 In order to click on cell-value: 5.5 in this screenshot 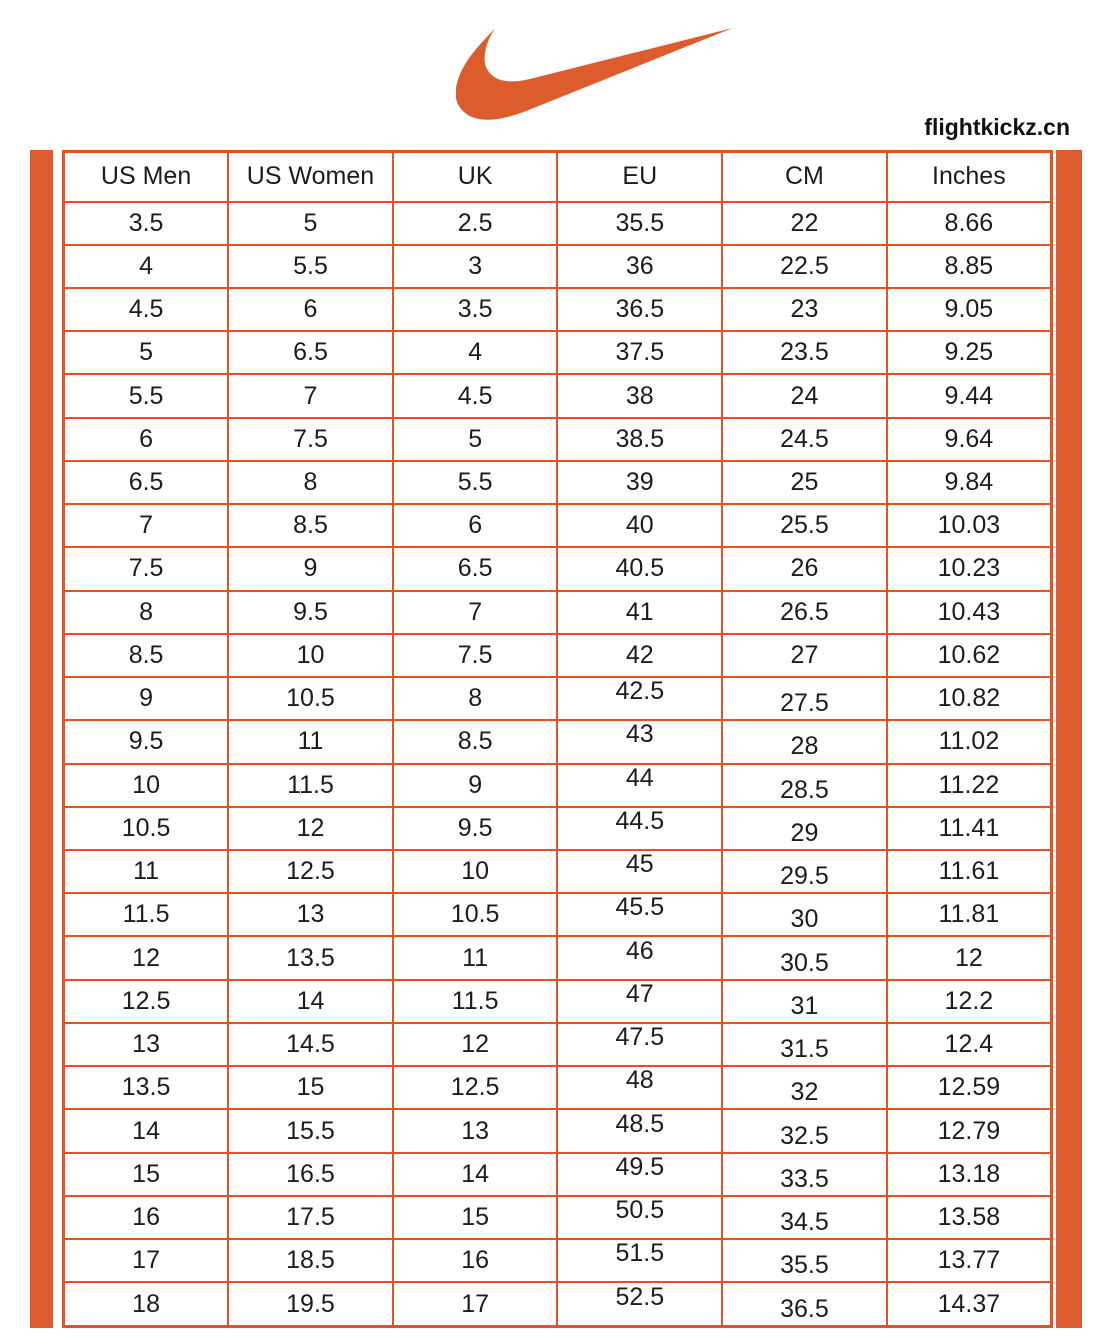, I will do `click(310, 265)`.